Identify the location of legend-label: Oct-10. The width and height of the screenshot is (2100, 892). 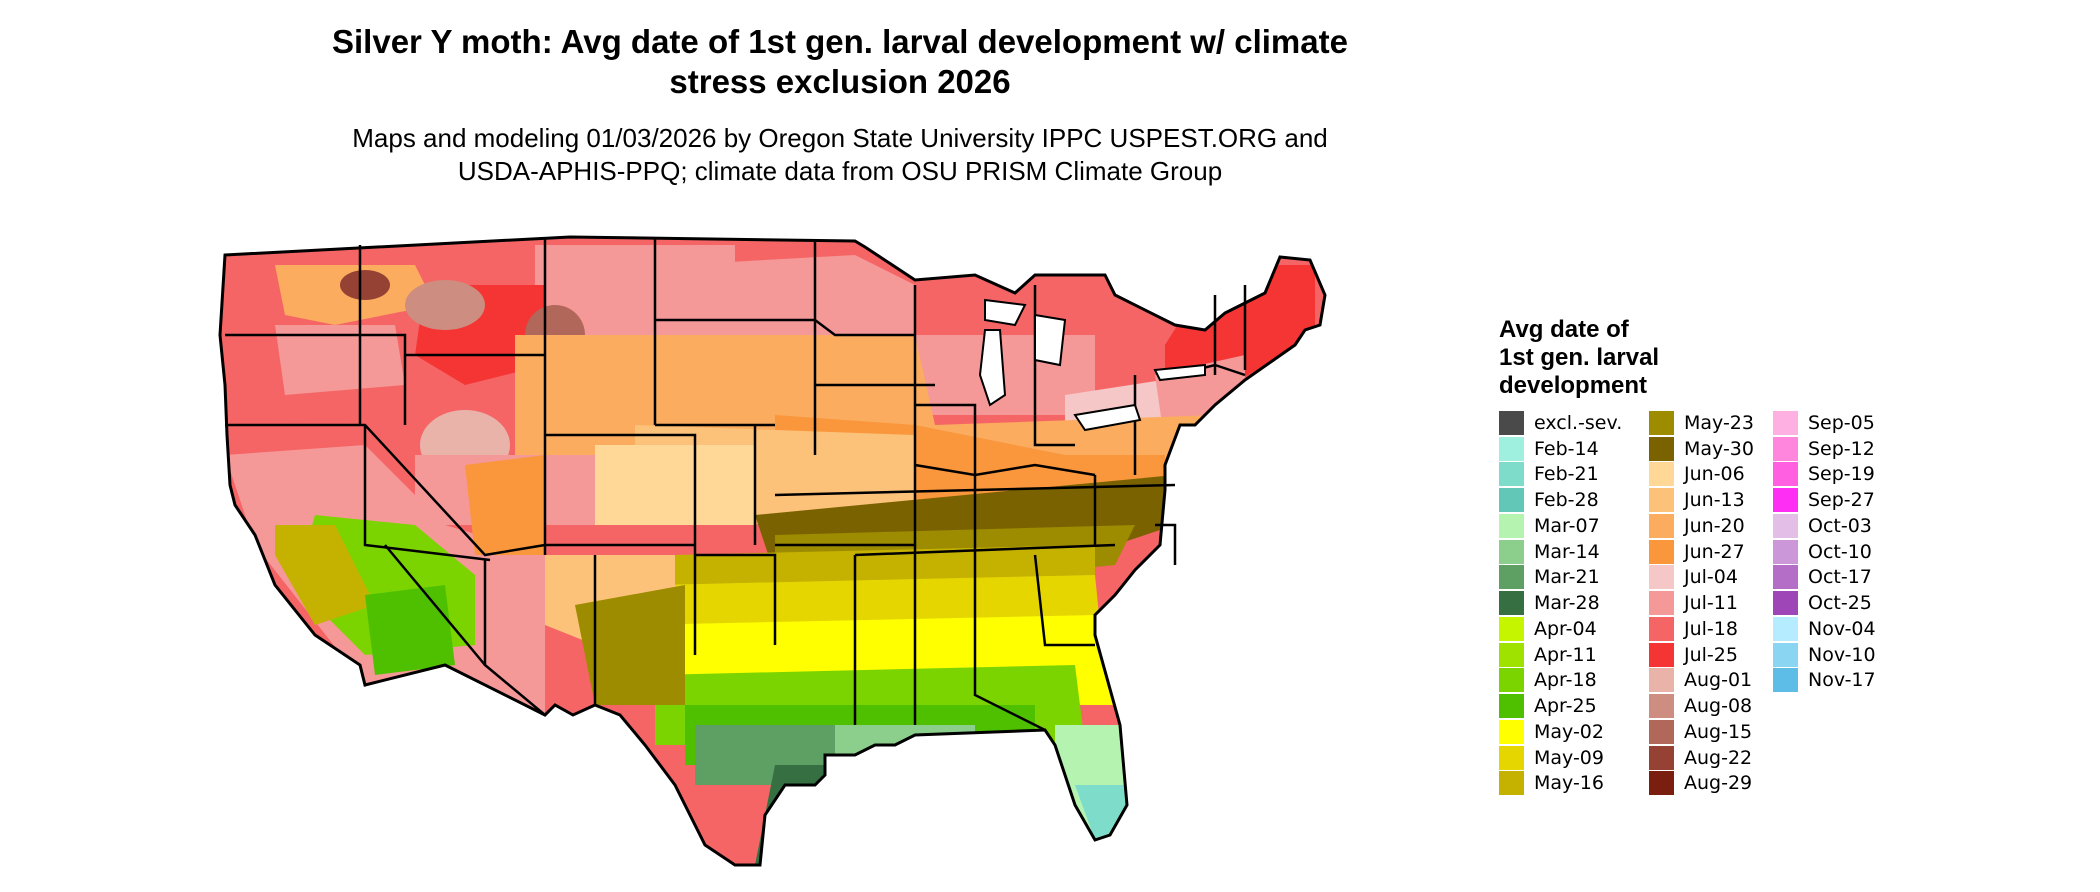
(1840, 551).